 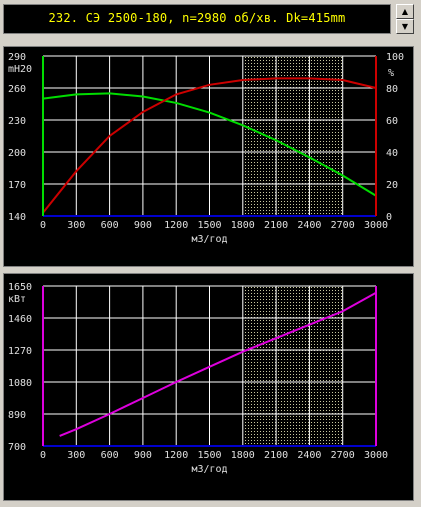 I want to click on y-axis-label: кВт, so click(x=17, y=299).